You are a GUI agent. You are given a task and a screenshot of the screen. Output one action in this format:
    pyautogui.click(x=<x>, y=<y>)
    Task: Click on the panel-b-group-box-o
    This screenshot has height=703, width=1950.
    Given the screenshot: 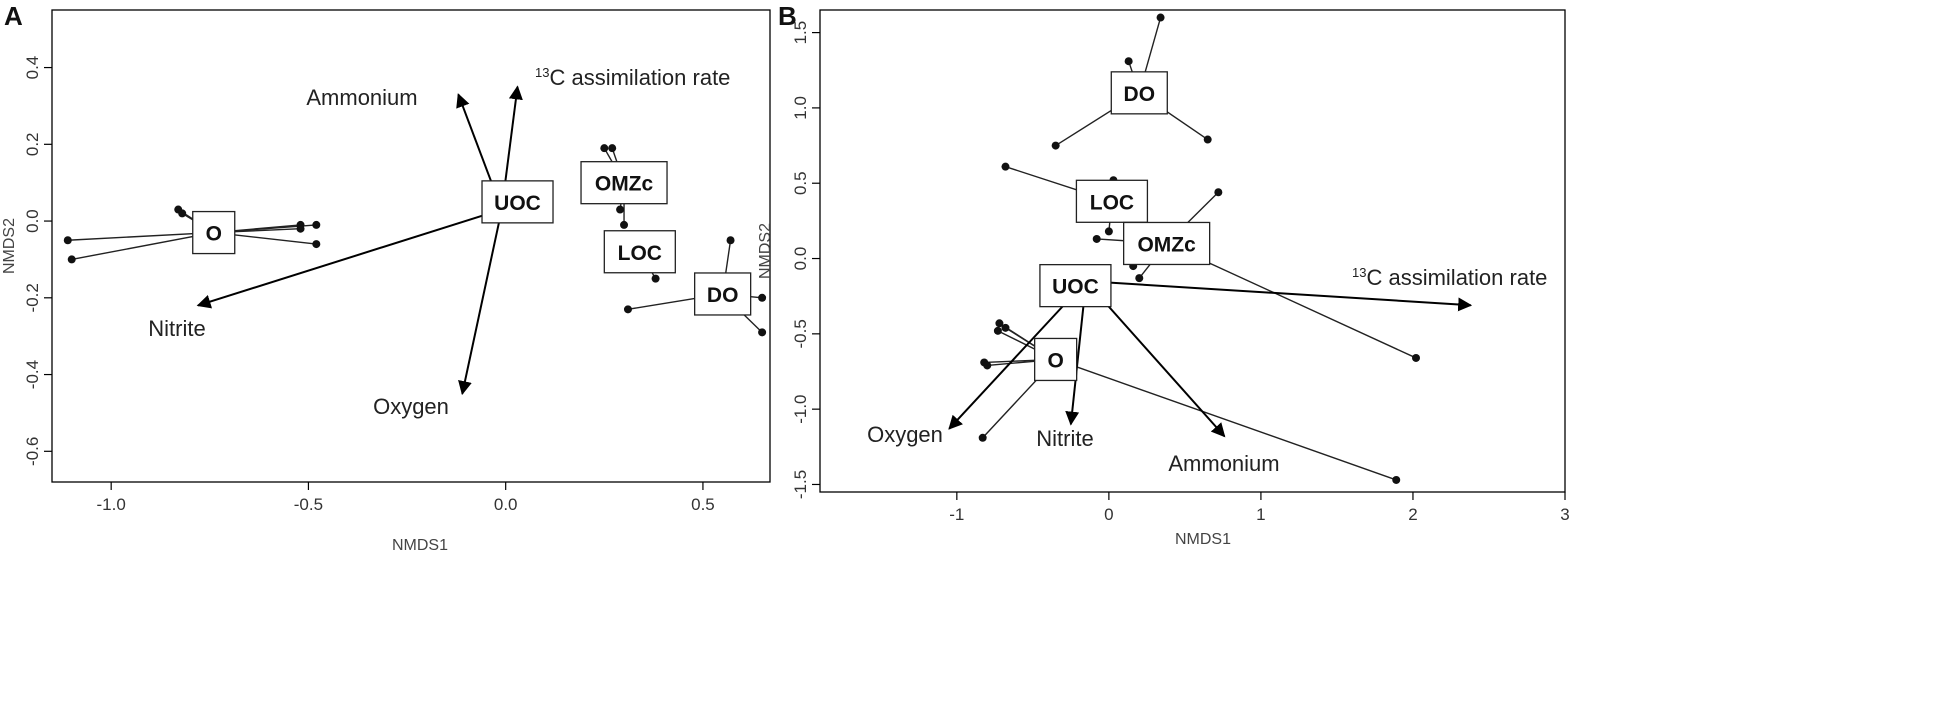 What is the action you would take?
    pyautogui.click(x=1056, y=359)
    